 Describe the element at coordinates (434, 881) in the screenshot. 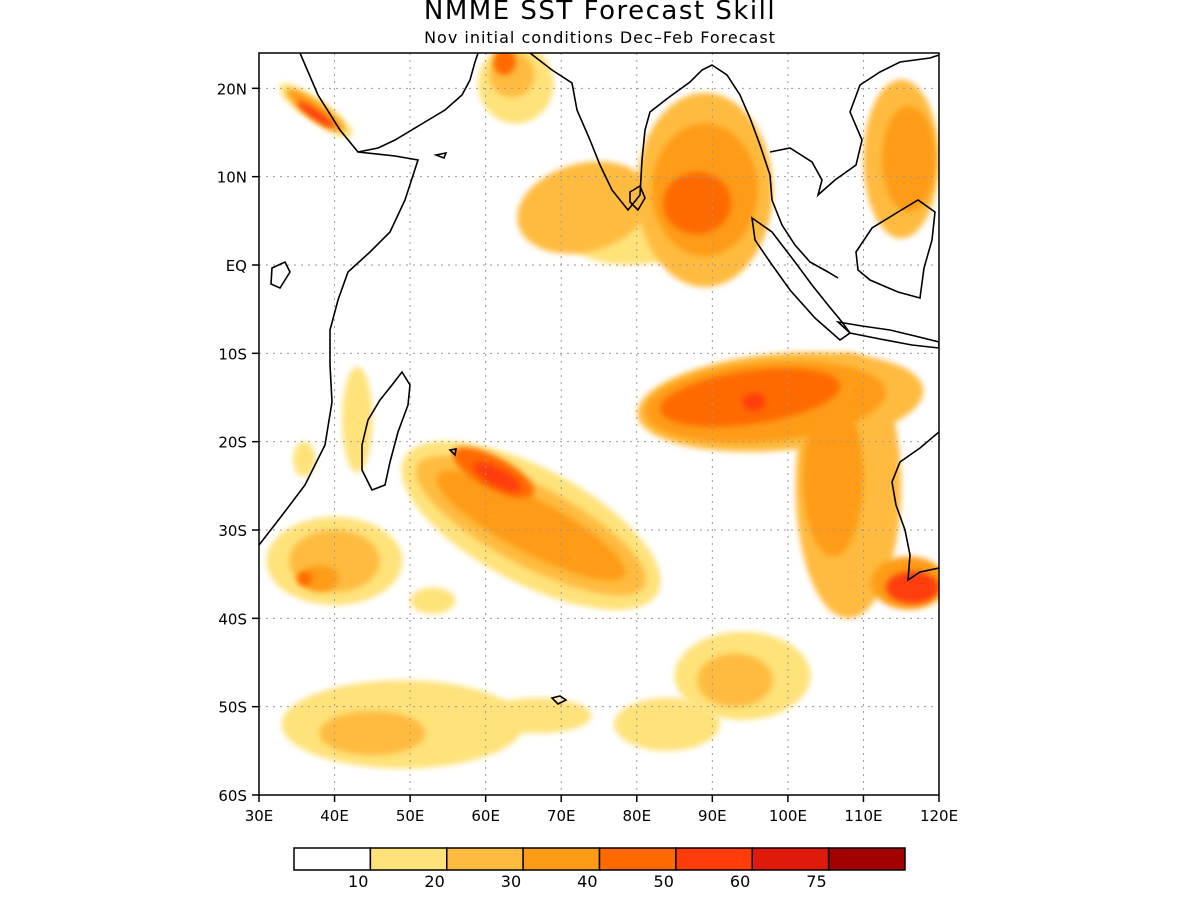

I see `colorbar-label: 20` at that location.